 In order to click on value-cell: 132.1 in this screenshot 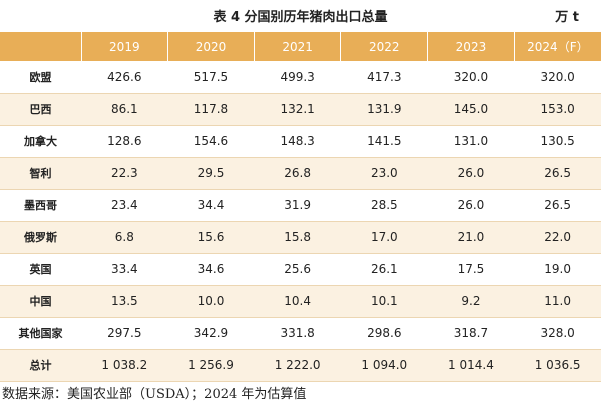, I will do `click(297, 109)`.